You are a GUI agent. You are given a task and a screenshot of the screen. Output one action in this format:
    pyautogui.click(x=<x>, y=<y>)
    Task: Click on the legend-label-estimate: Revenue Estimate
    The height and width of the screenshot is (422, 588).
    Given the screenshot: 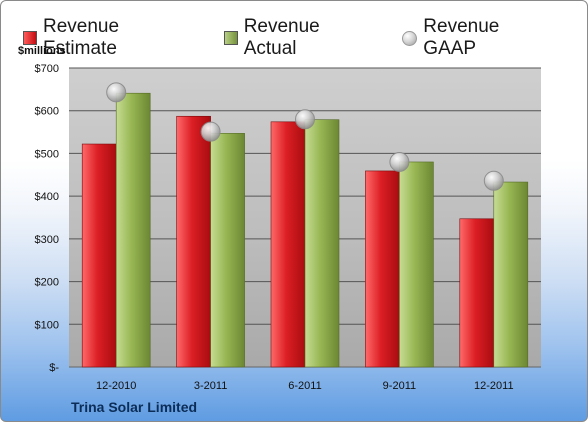 What is the action you would take?
    pyautogui.click(x=81, y=37)
    